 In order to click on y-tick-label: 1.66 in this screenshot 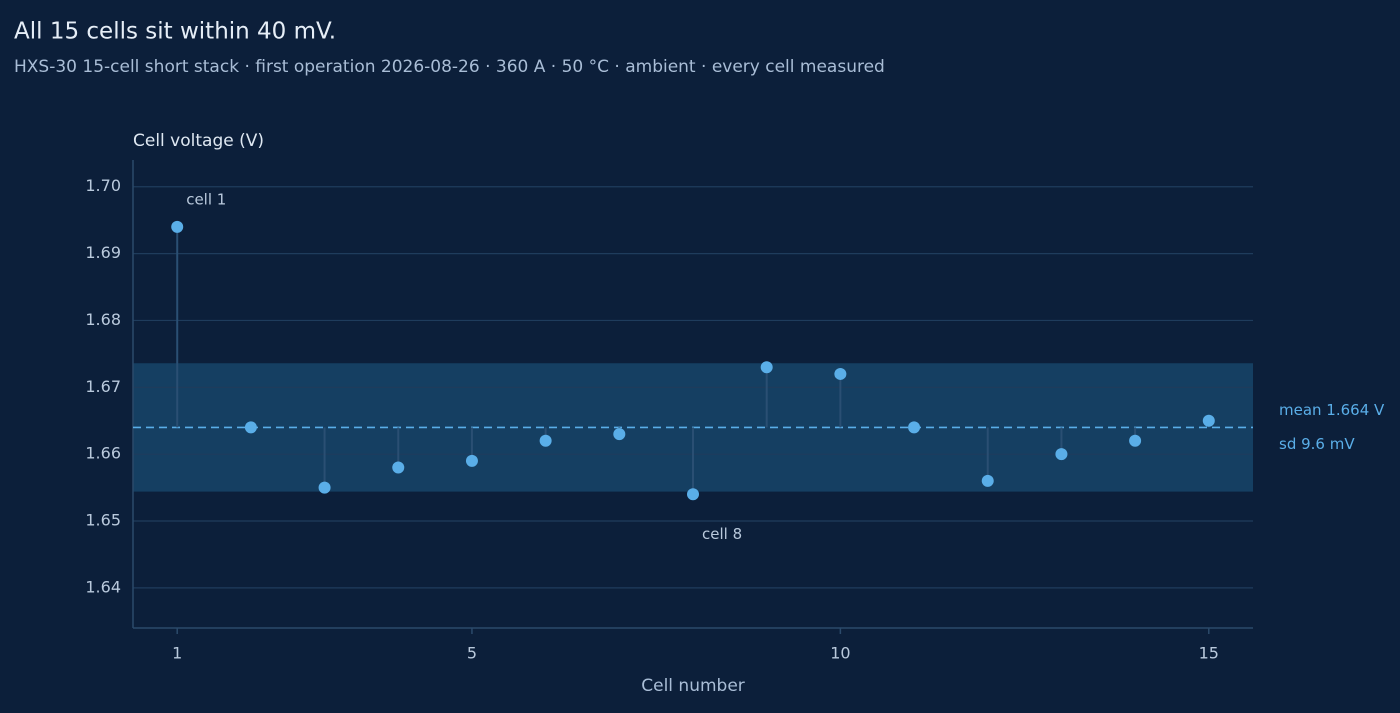, I will do `click(103, 453)`.